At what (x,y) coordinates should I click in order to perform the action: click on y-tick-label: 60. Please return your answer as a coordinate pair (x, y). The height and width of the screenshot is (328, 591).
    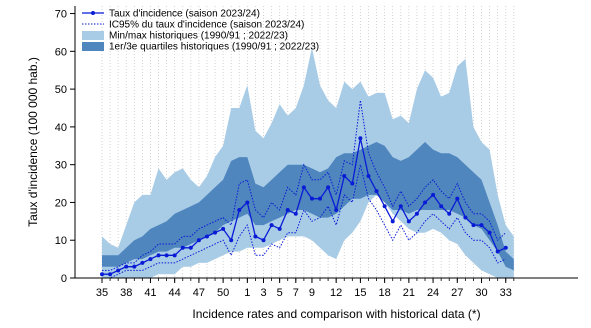
    Looking at the image, I should click on (61, 52).